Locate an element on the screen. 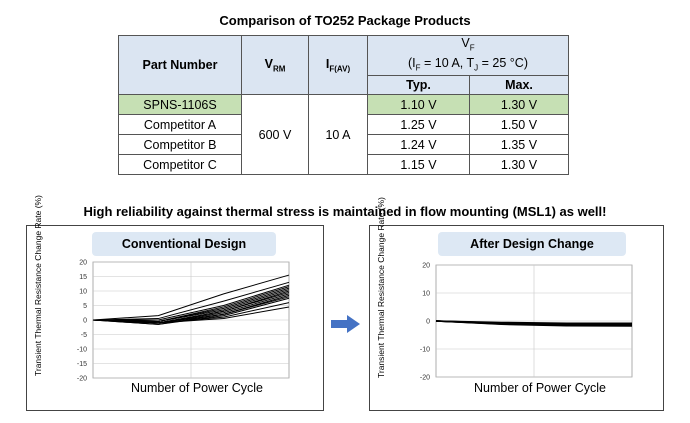 Image resolution: width=690 pixels, height=423 pixels. cell-typ: 1.25 V is located at coordinates (418, 124).